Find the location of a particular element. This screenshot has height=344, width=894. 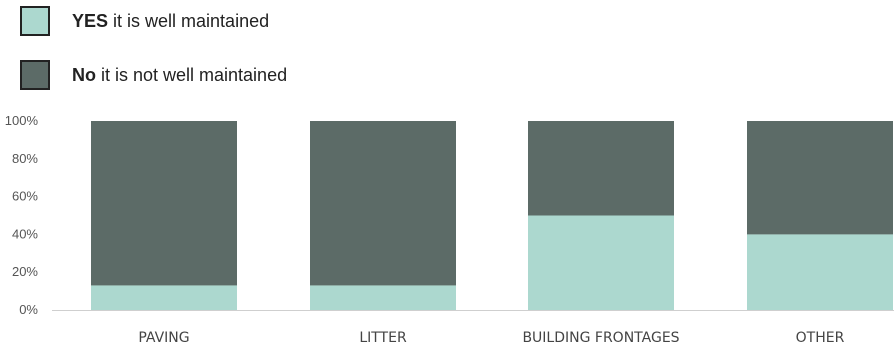

x-category-label: LITTER is located at coordinates (383, 337).